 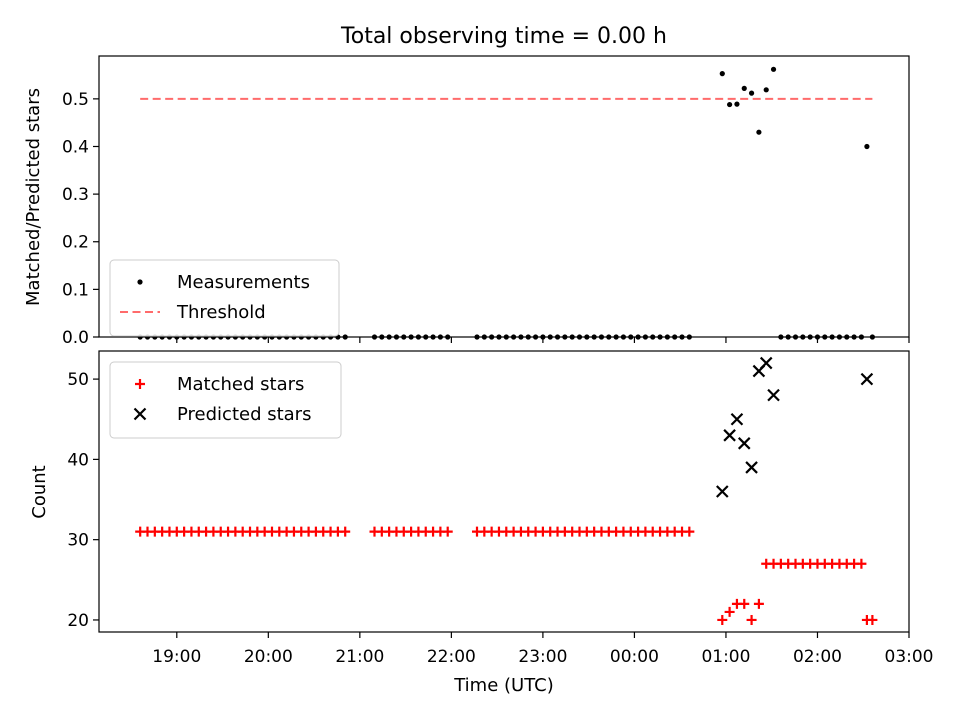 What do you see at coordinates (75, 195) in the screenshot?
I see `y-tick-label: 0.3` at bounding box center [75, 195].